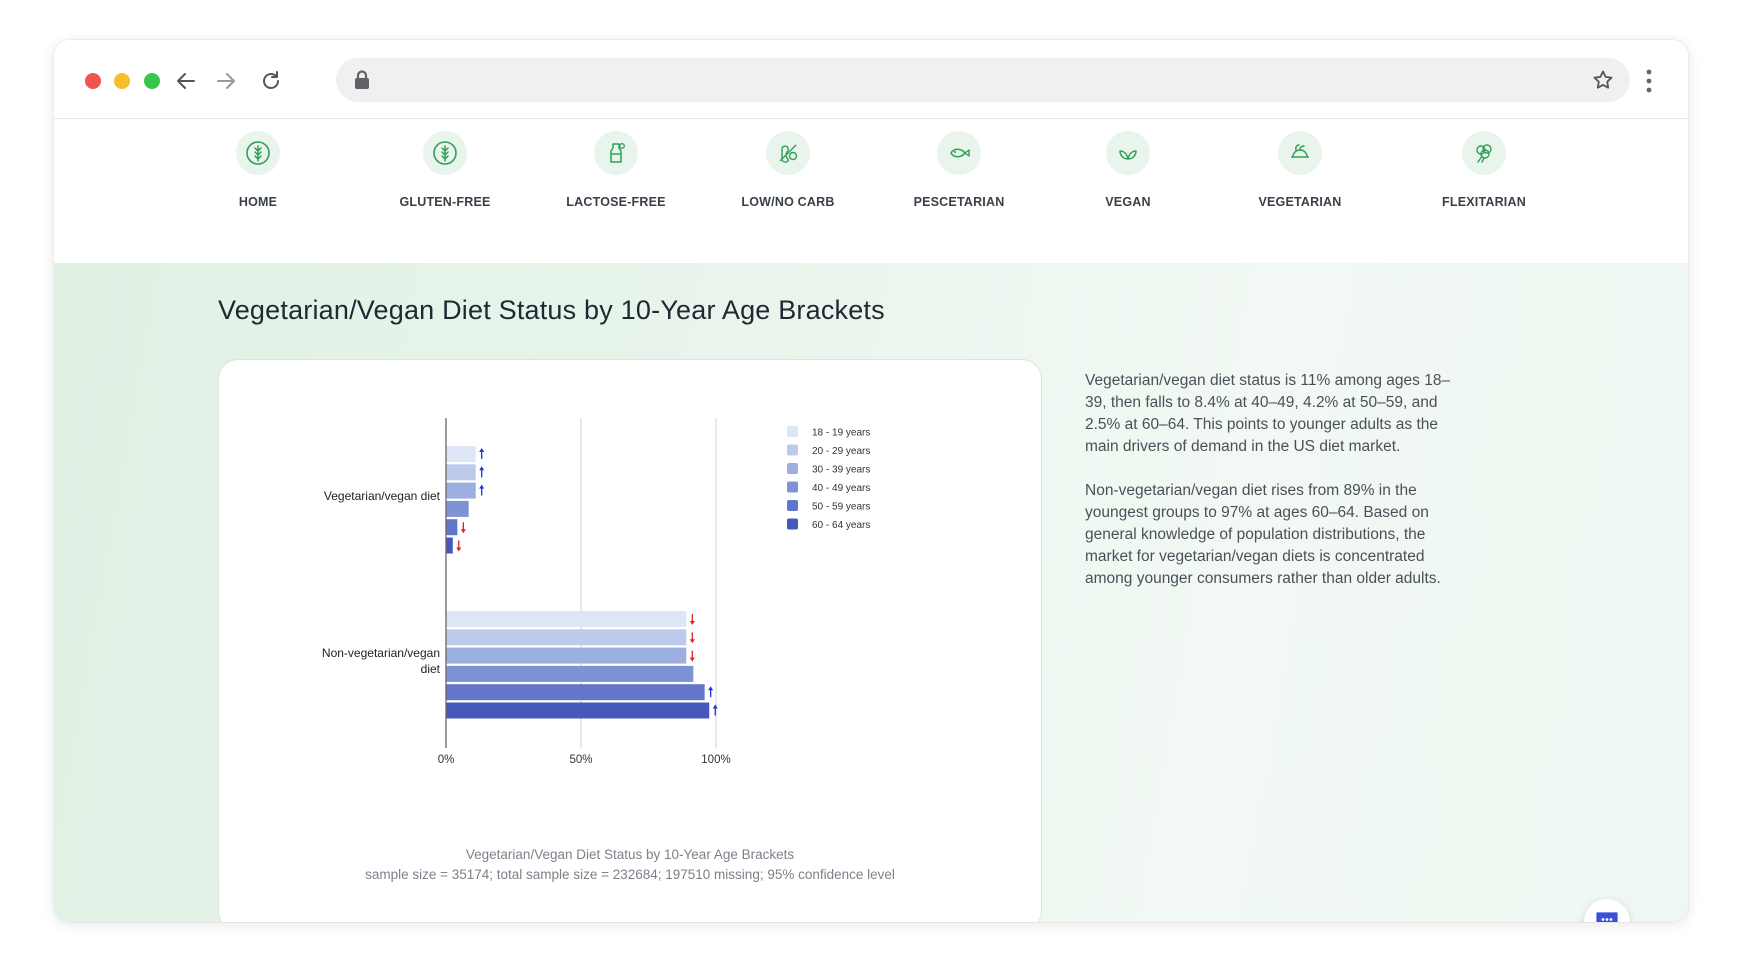 The image size is (1739, 973). I want to click on nav-item-vegetarian: VEGETARIAN, so click(1300, 170).